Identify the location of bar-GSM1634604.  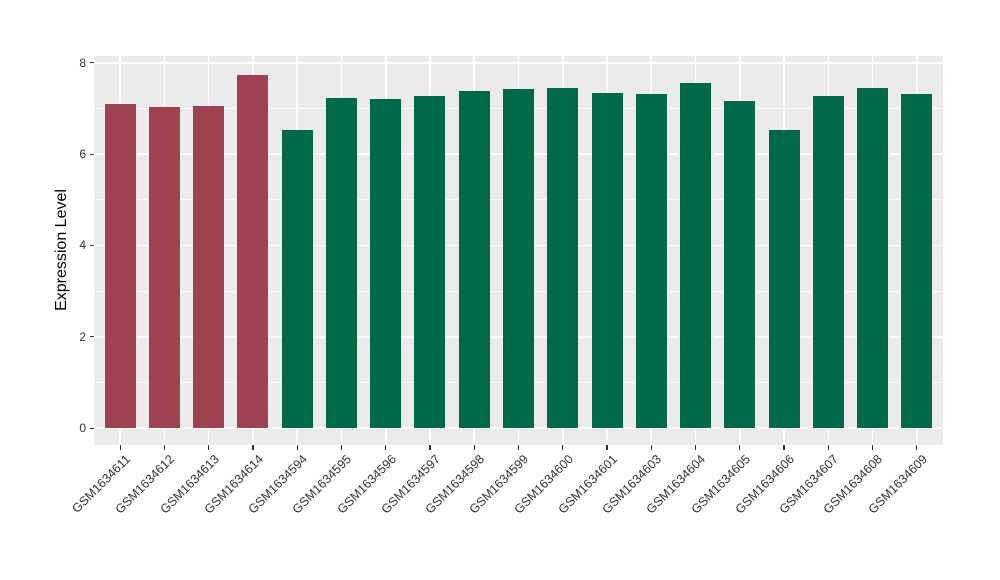
(696, 256).